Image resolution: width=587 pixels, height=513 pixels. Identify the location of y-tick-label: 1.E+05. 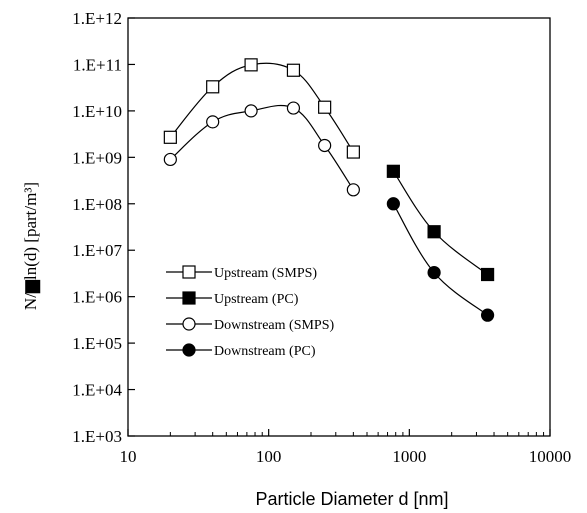
(97, 343).